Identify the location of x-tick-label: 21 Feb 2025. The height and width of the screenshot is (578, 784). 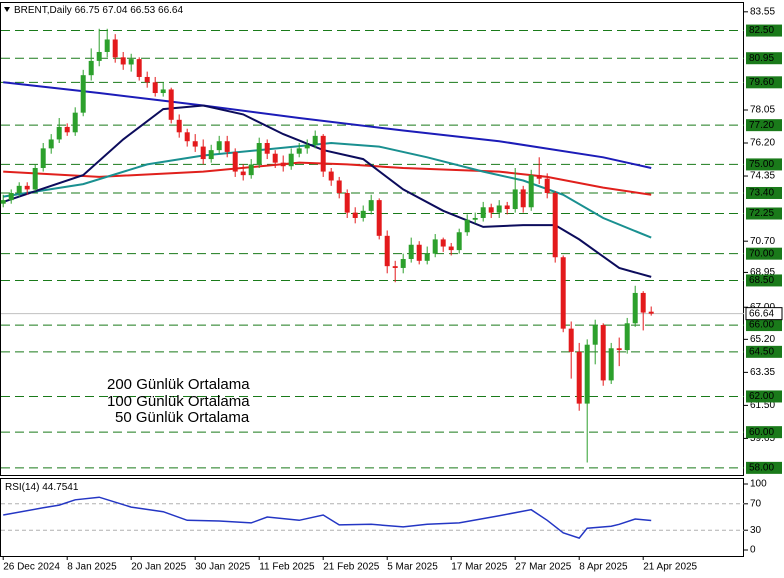
(351, 567).